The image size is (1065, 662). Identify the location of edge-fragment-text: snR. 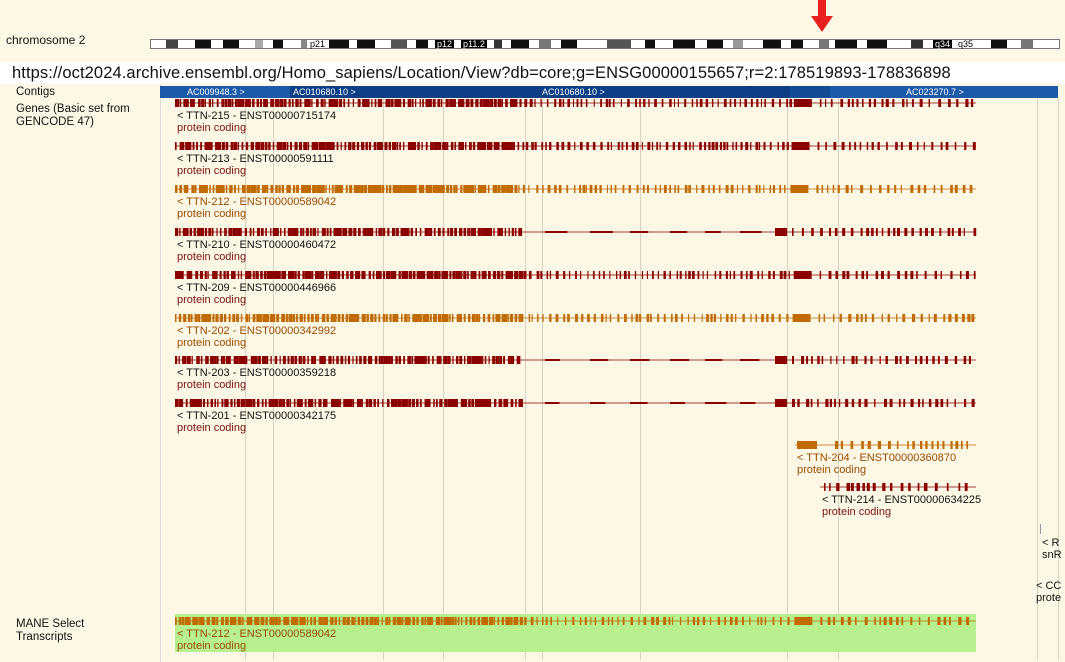
(1052, 555).